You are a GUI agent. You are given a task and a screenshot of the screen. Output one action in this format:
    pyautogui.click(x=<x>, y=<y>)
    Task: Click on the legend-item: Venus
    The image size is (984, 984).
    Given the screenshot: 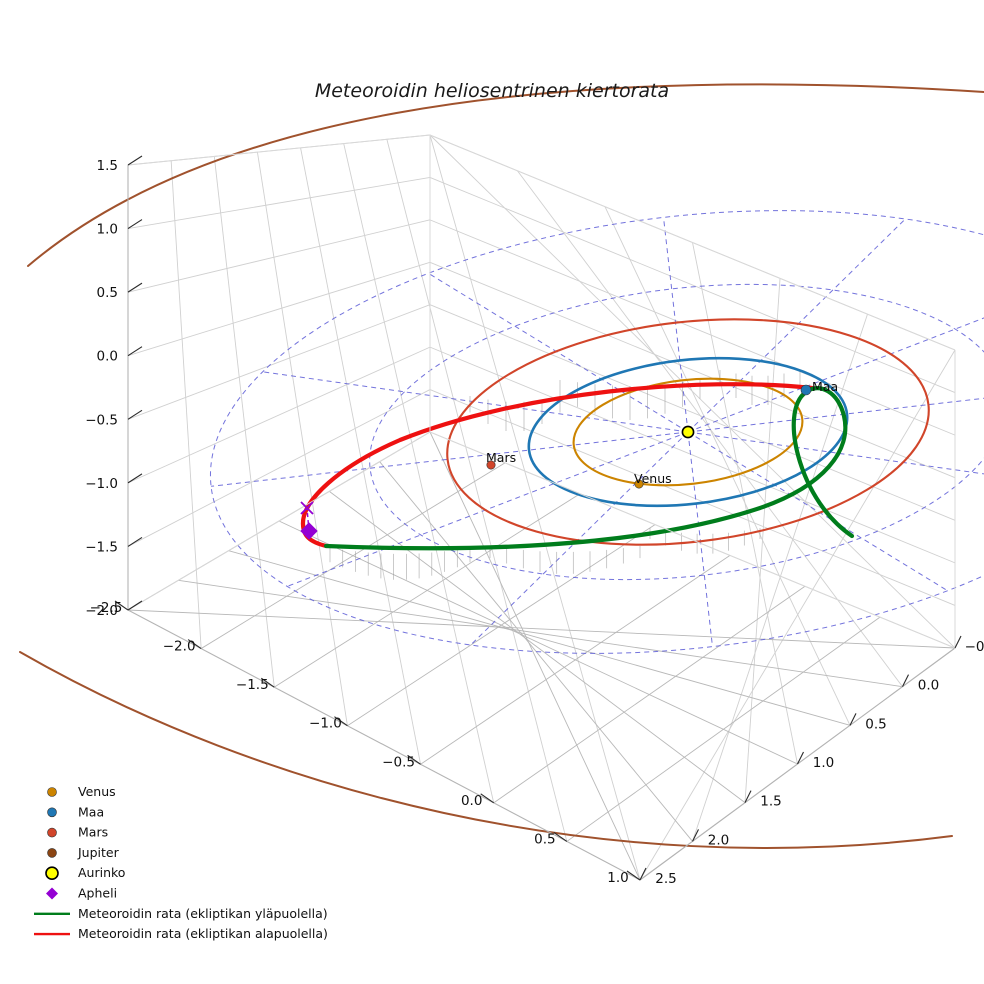 What is the action you would take?
    pyautogui.click(x=81, y=791)
    